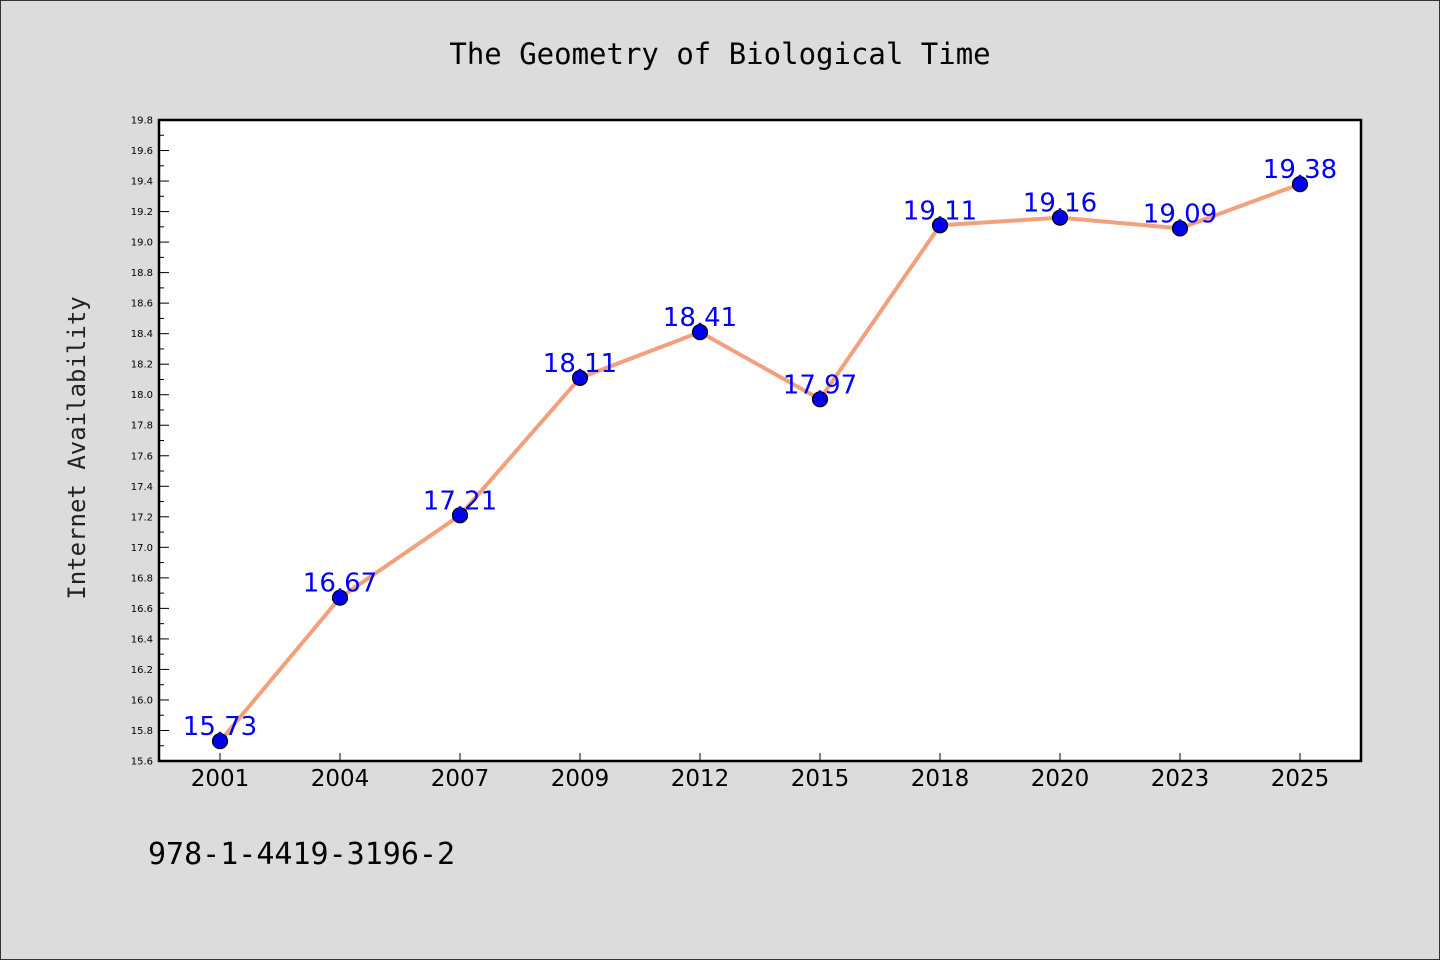 The width and height of the screenshot is (1440, 960). Describe the element at coordinates (142, 365) in the screenshot. I see `y-tick-label: 18.2` at that location.